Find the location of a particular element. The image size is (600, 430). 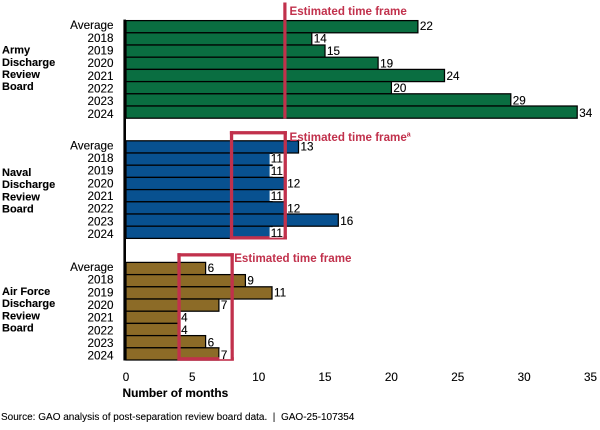

svg-text: 35 is located at coordinates (591, 377).